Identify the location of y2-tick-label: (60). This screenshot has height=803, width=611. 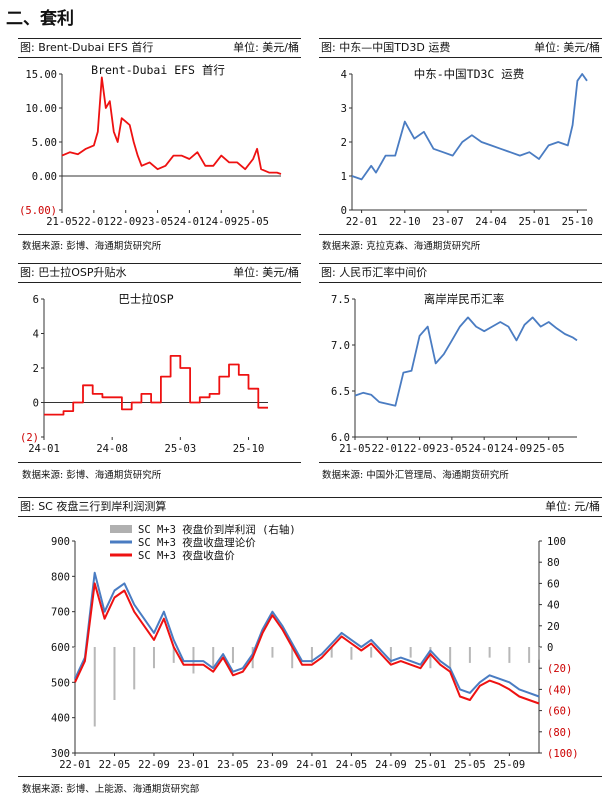
(559, 712).